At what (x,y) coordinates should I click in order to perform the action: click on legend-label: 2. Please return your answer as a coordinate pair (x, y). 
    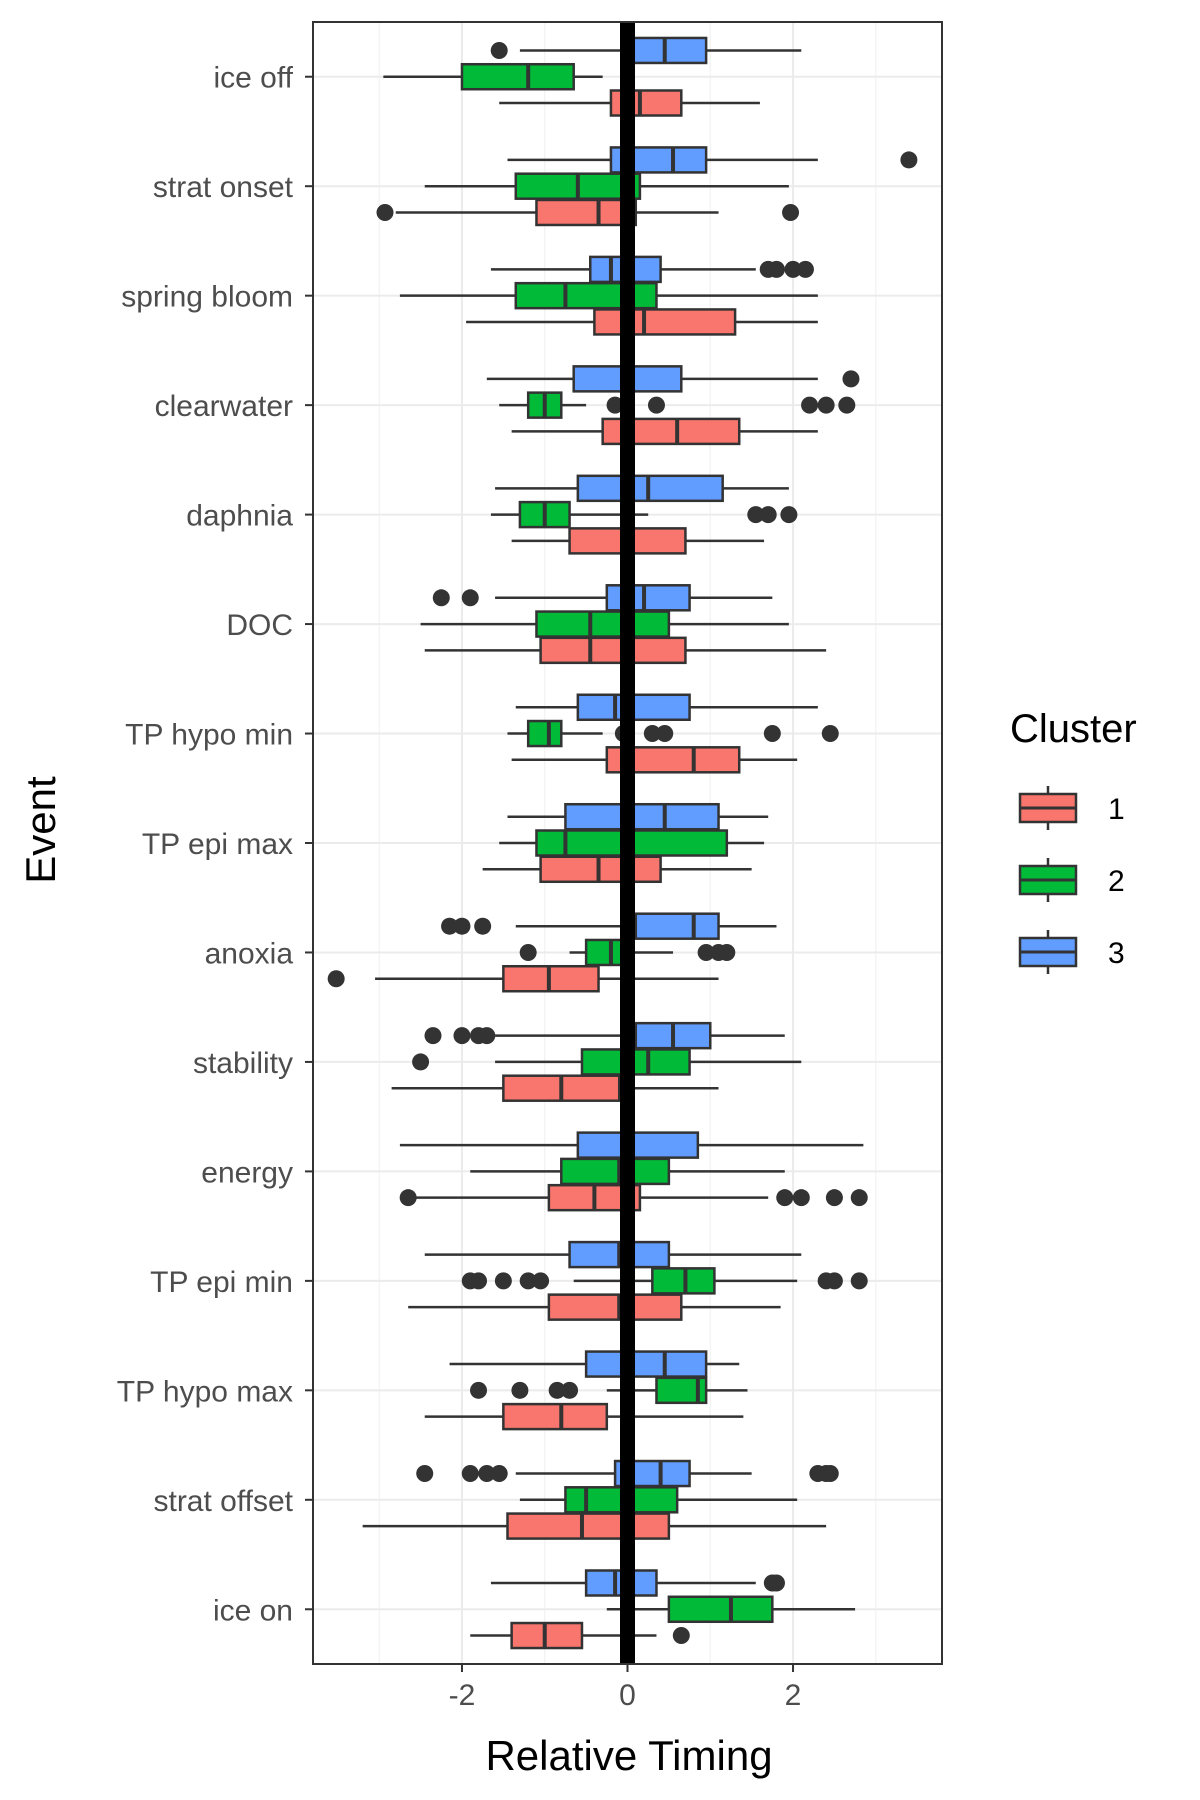
    Looking at the image, I should click on (1116, 881).